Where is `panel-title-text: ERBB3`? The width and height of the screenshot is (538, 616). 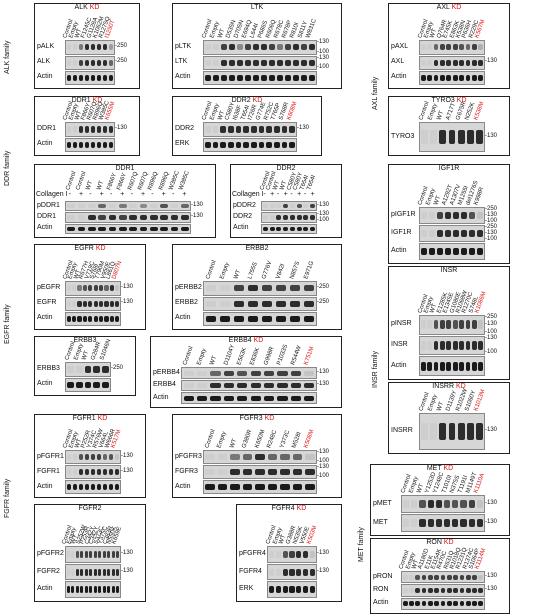 panel-title-text: ERBB3 is located at coordinates (85, 340).